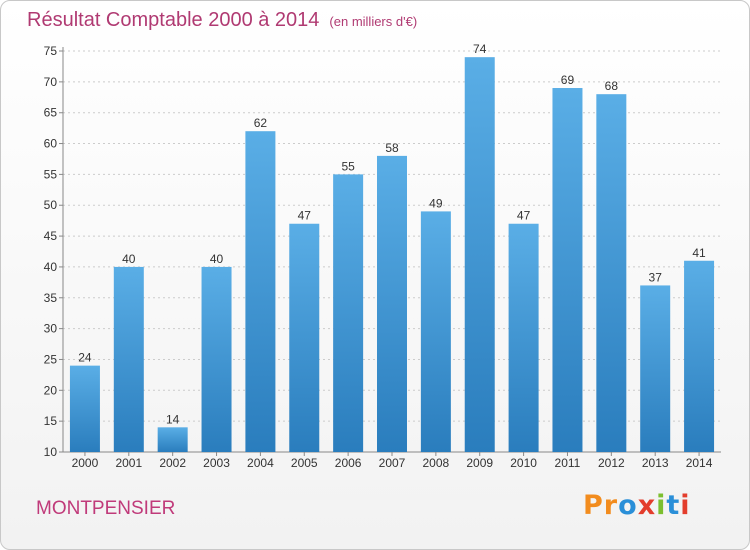  What do you see at coordinates (611, 505) in the screenshot?
I see `logo-letter: r` at bounding box center [611, 505].